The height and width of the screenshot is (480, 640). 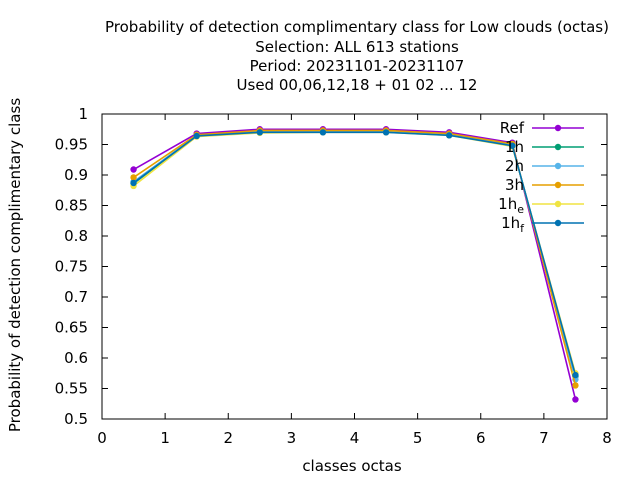 What do you see at coordinates (418, 438) in the screenshot?
I see `x-tick-label: 5` at bounding box center [418, 438].